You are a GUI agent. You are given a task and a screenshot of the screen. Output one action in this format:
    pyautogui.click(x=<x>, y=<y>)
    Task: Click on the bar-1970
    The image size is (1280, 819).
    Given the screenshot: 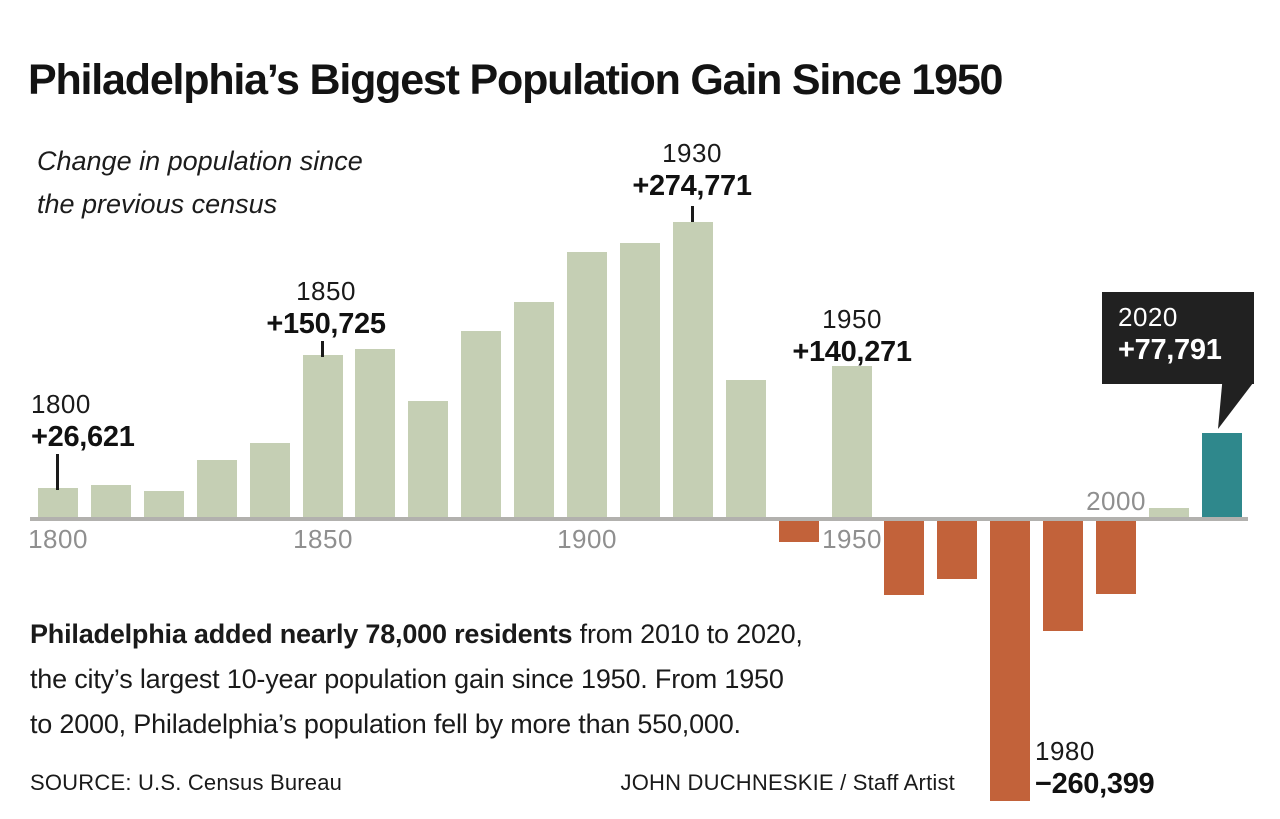 What is the action you would take?
    pyautogui.click(x=957, y=550)
    